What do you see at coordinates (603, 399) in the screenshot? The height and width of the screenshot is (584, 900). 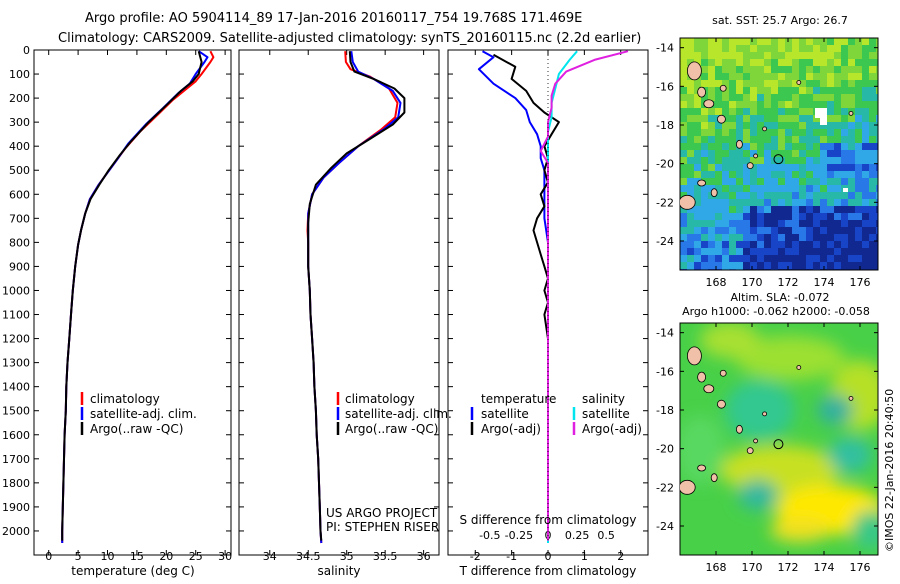 I see `legend-header-salinity: salinity` at bounding box center [603, 399].